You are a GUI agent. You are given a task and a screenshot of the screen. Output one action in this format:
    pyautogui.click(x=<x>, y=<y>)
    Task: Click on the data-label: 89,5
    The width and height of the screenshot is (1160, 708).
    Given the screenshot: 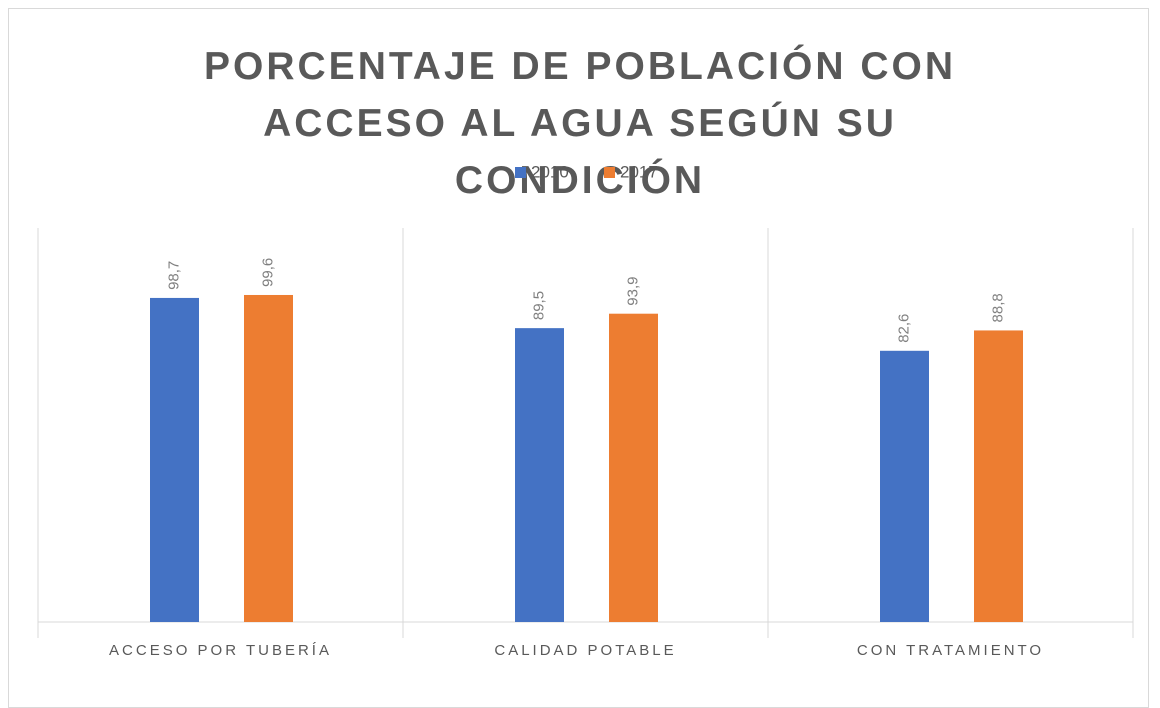 What is the action you would take?
    pyautogui.click(x=538, y=305)
    